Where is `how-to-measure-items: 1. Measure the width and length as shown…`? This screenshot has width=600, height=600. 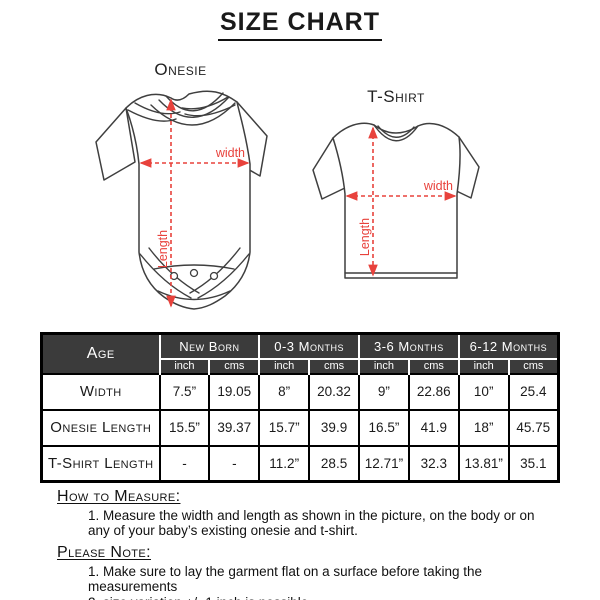 how-to-measure-items: 1. Measure the width and length as shown… is located at coordinates (317, 523).